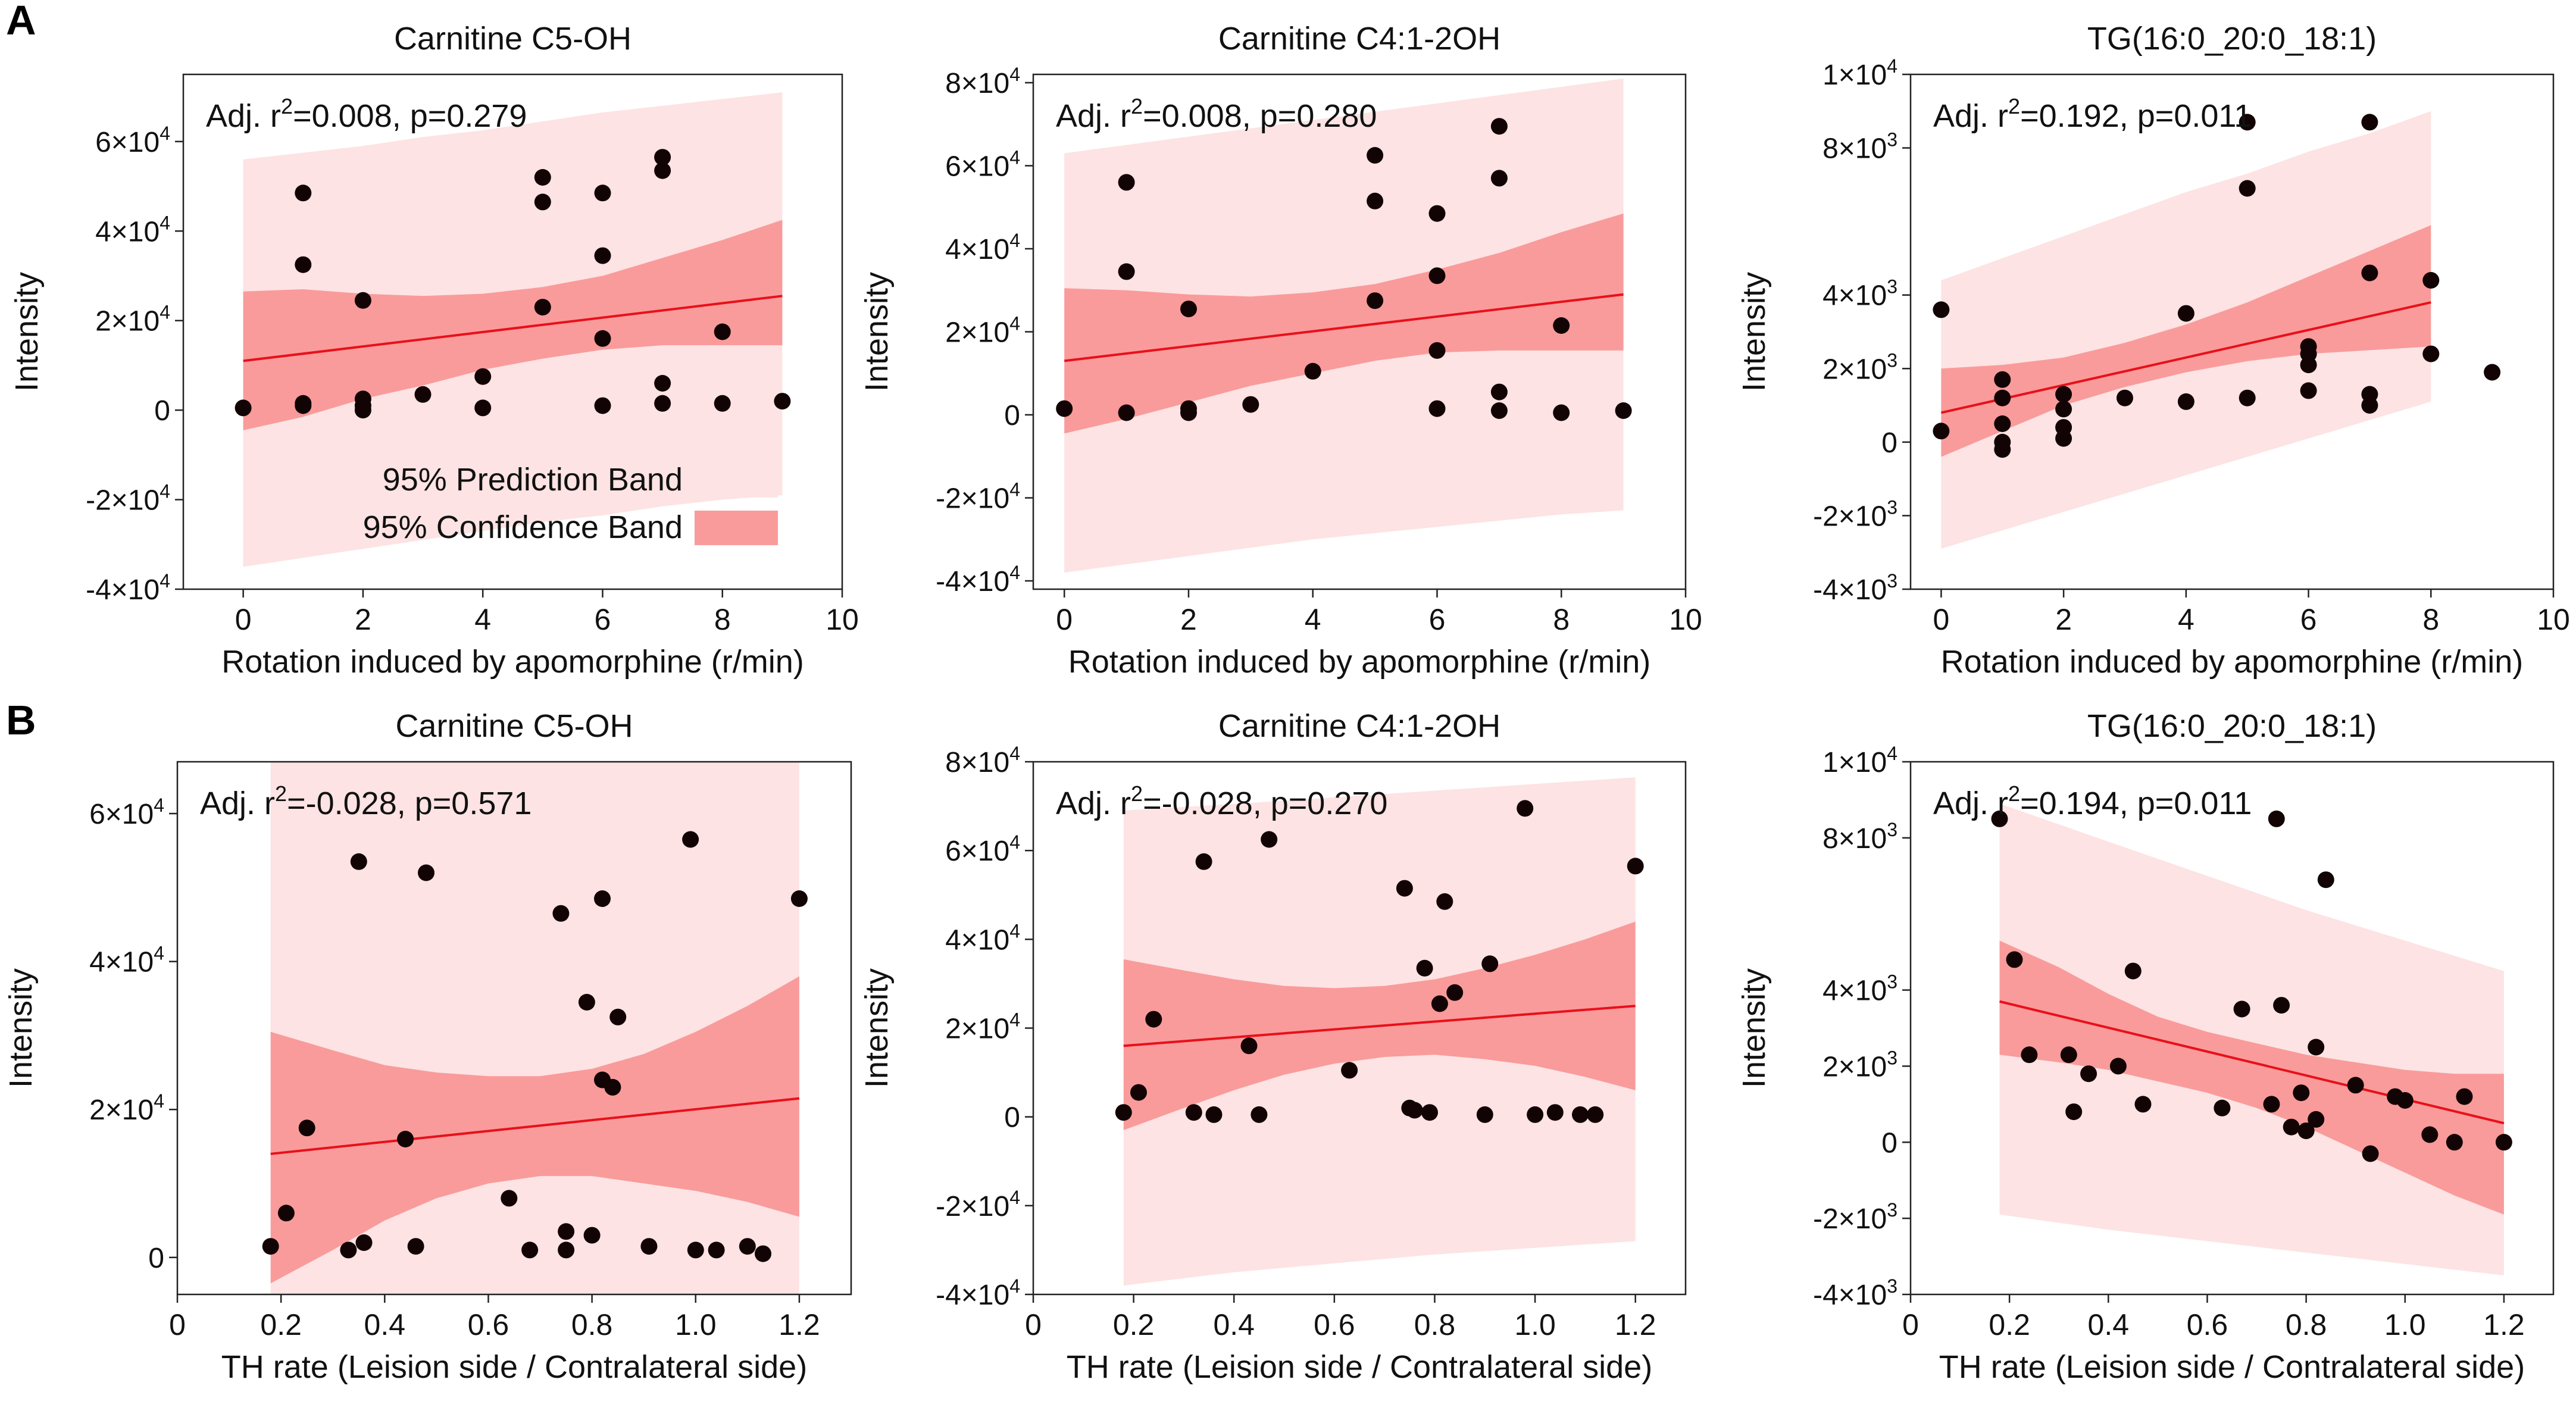 This screenshot has width=2576, height=1420. Describe the element at coordinates (2430, 619) in the screenshot. I see `x-tick-label: 8` at that location.